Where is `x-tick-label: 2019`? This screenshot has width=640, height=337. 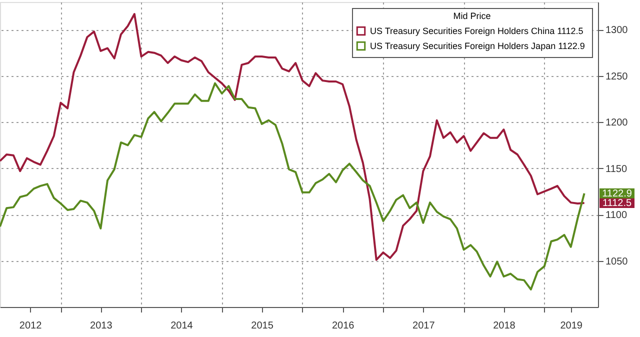
x-tick-label: 2019 is located at coordinates (571, 326).